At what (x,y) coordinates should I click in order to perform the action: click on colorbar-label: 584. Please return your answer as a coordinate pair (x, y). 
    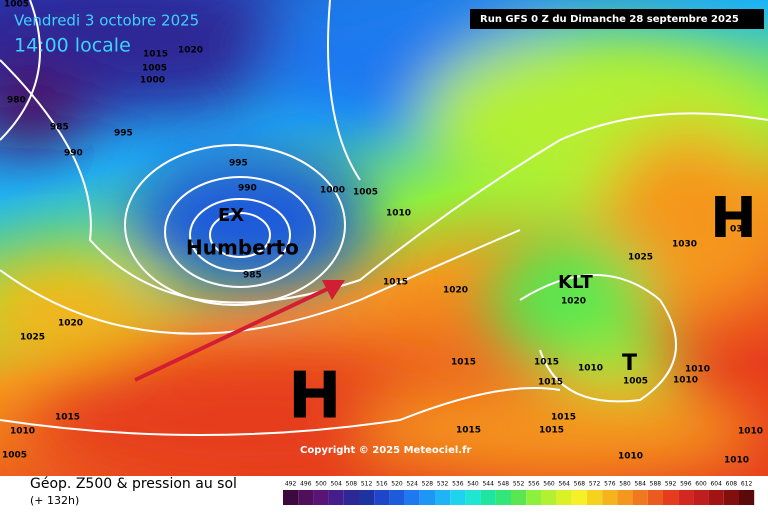
    Looking at the image, I should click on (640, 484).